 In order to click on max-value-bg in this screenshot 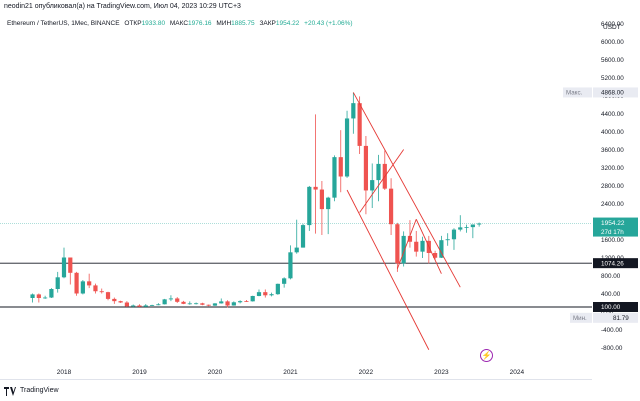, I will do `click(615, 92)`.